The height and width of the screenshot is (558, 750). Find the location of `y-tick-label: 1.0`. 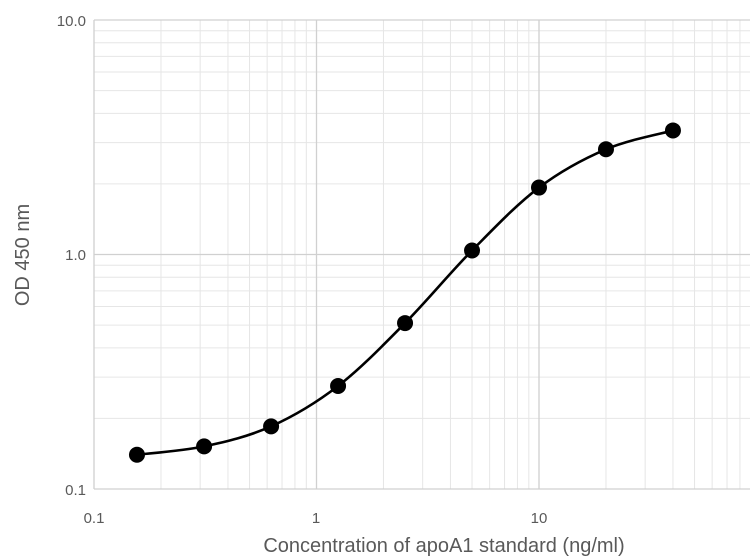

y-tick-label: 1.0 is located at coordinates (75, 255).